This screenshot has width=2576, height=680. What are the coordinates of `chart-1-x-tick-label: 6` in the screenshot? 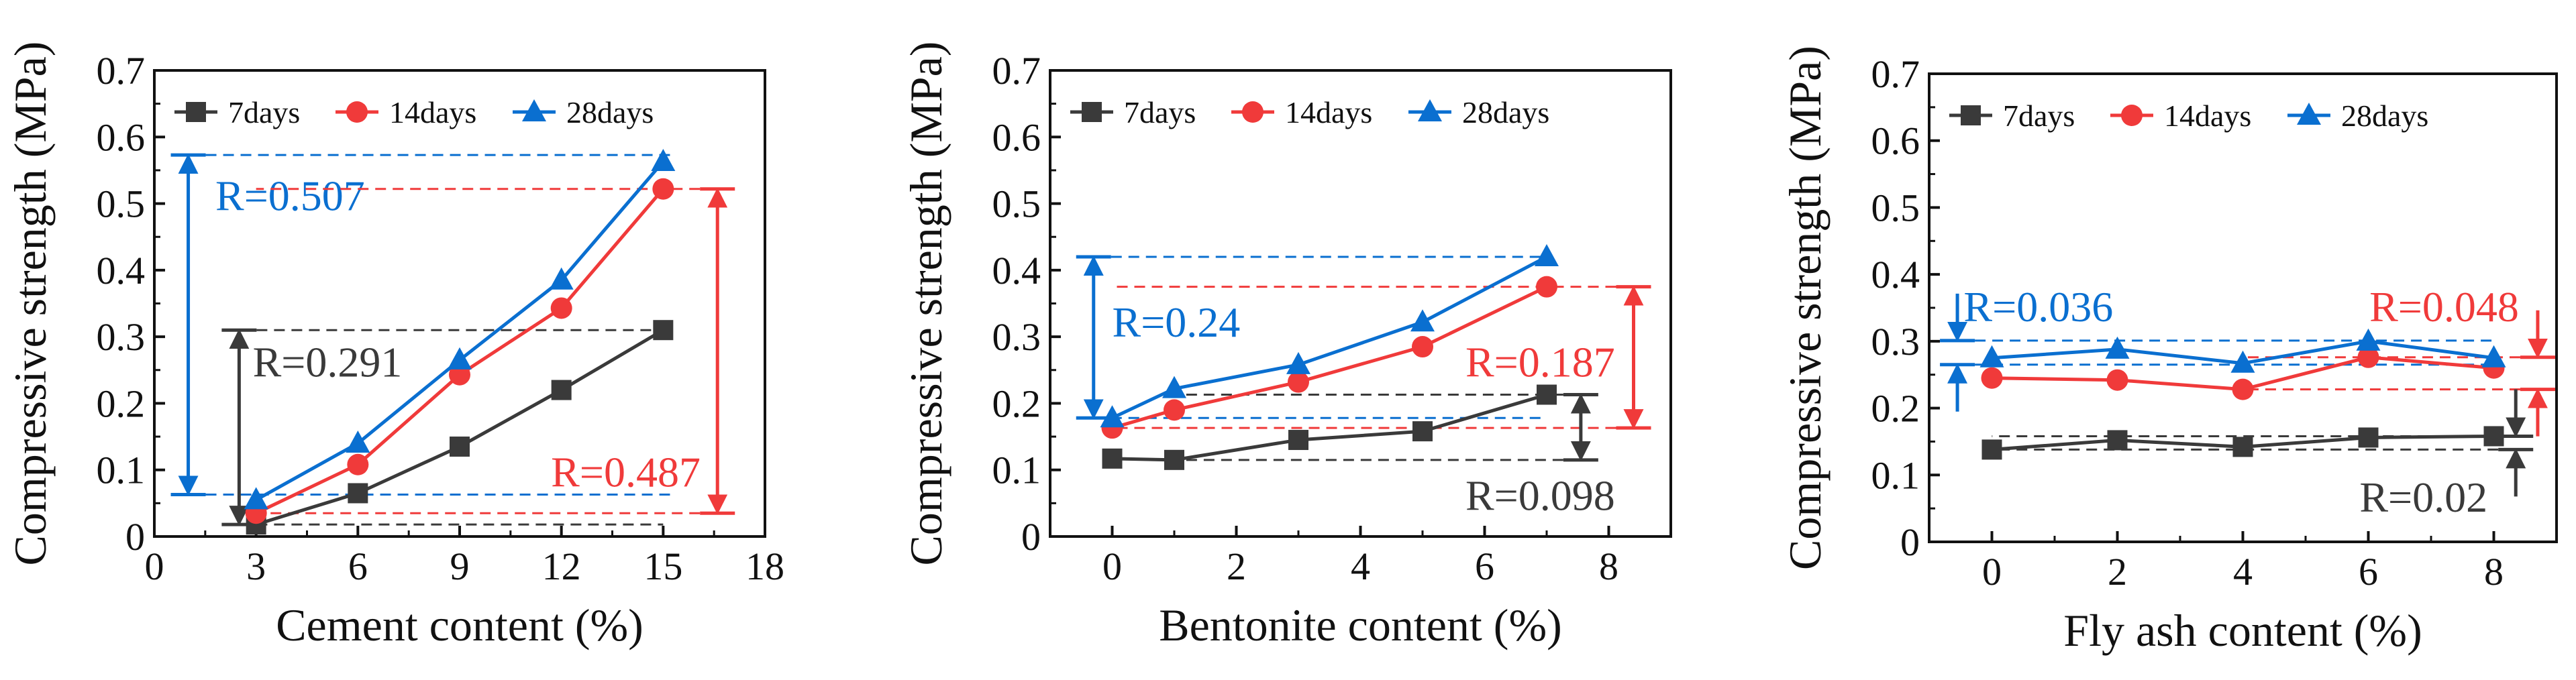 It's located at (358, 566).